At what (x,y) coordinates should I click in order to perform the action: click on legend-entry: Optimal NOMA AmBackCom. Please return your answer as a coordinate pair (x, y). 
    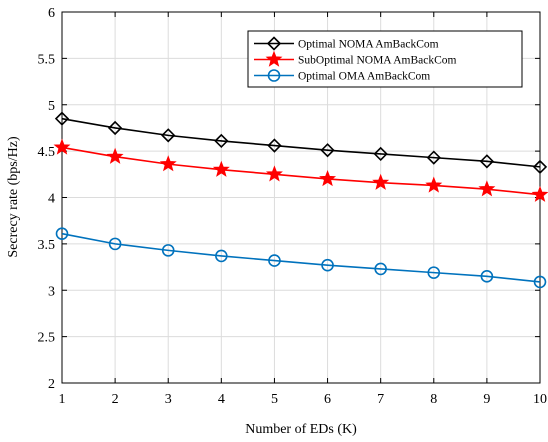
    Looking at the image, I should click on (346, 43).